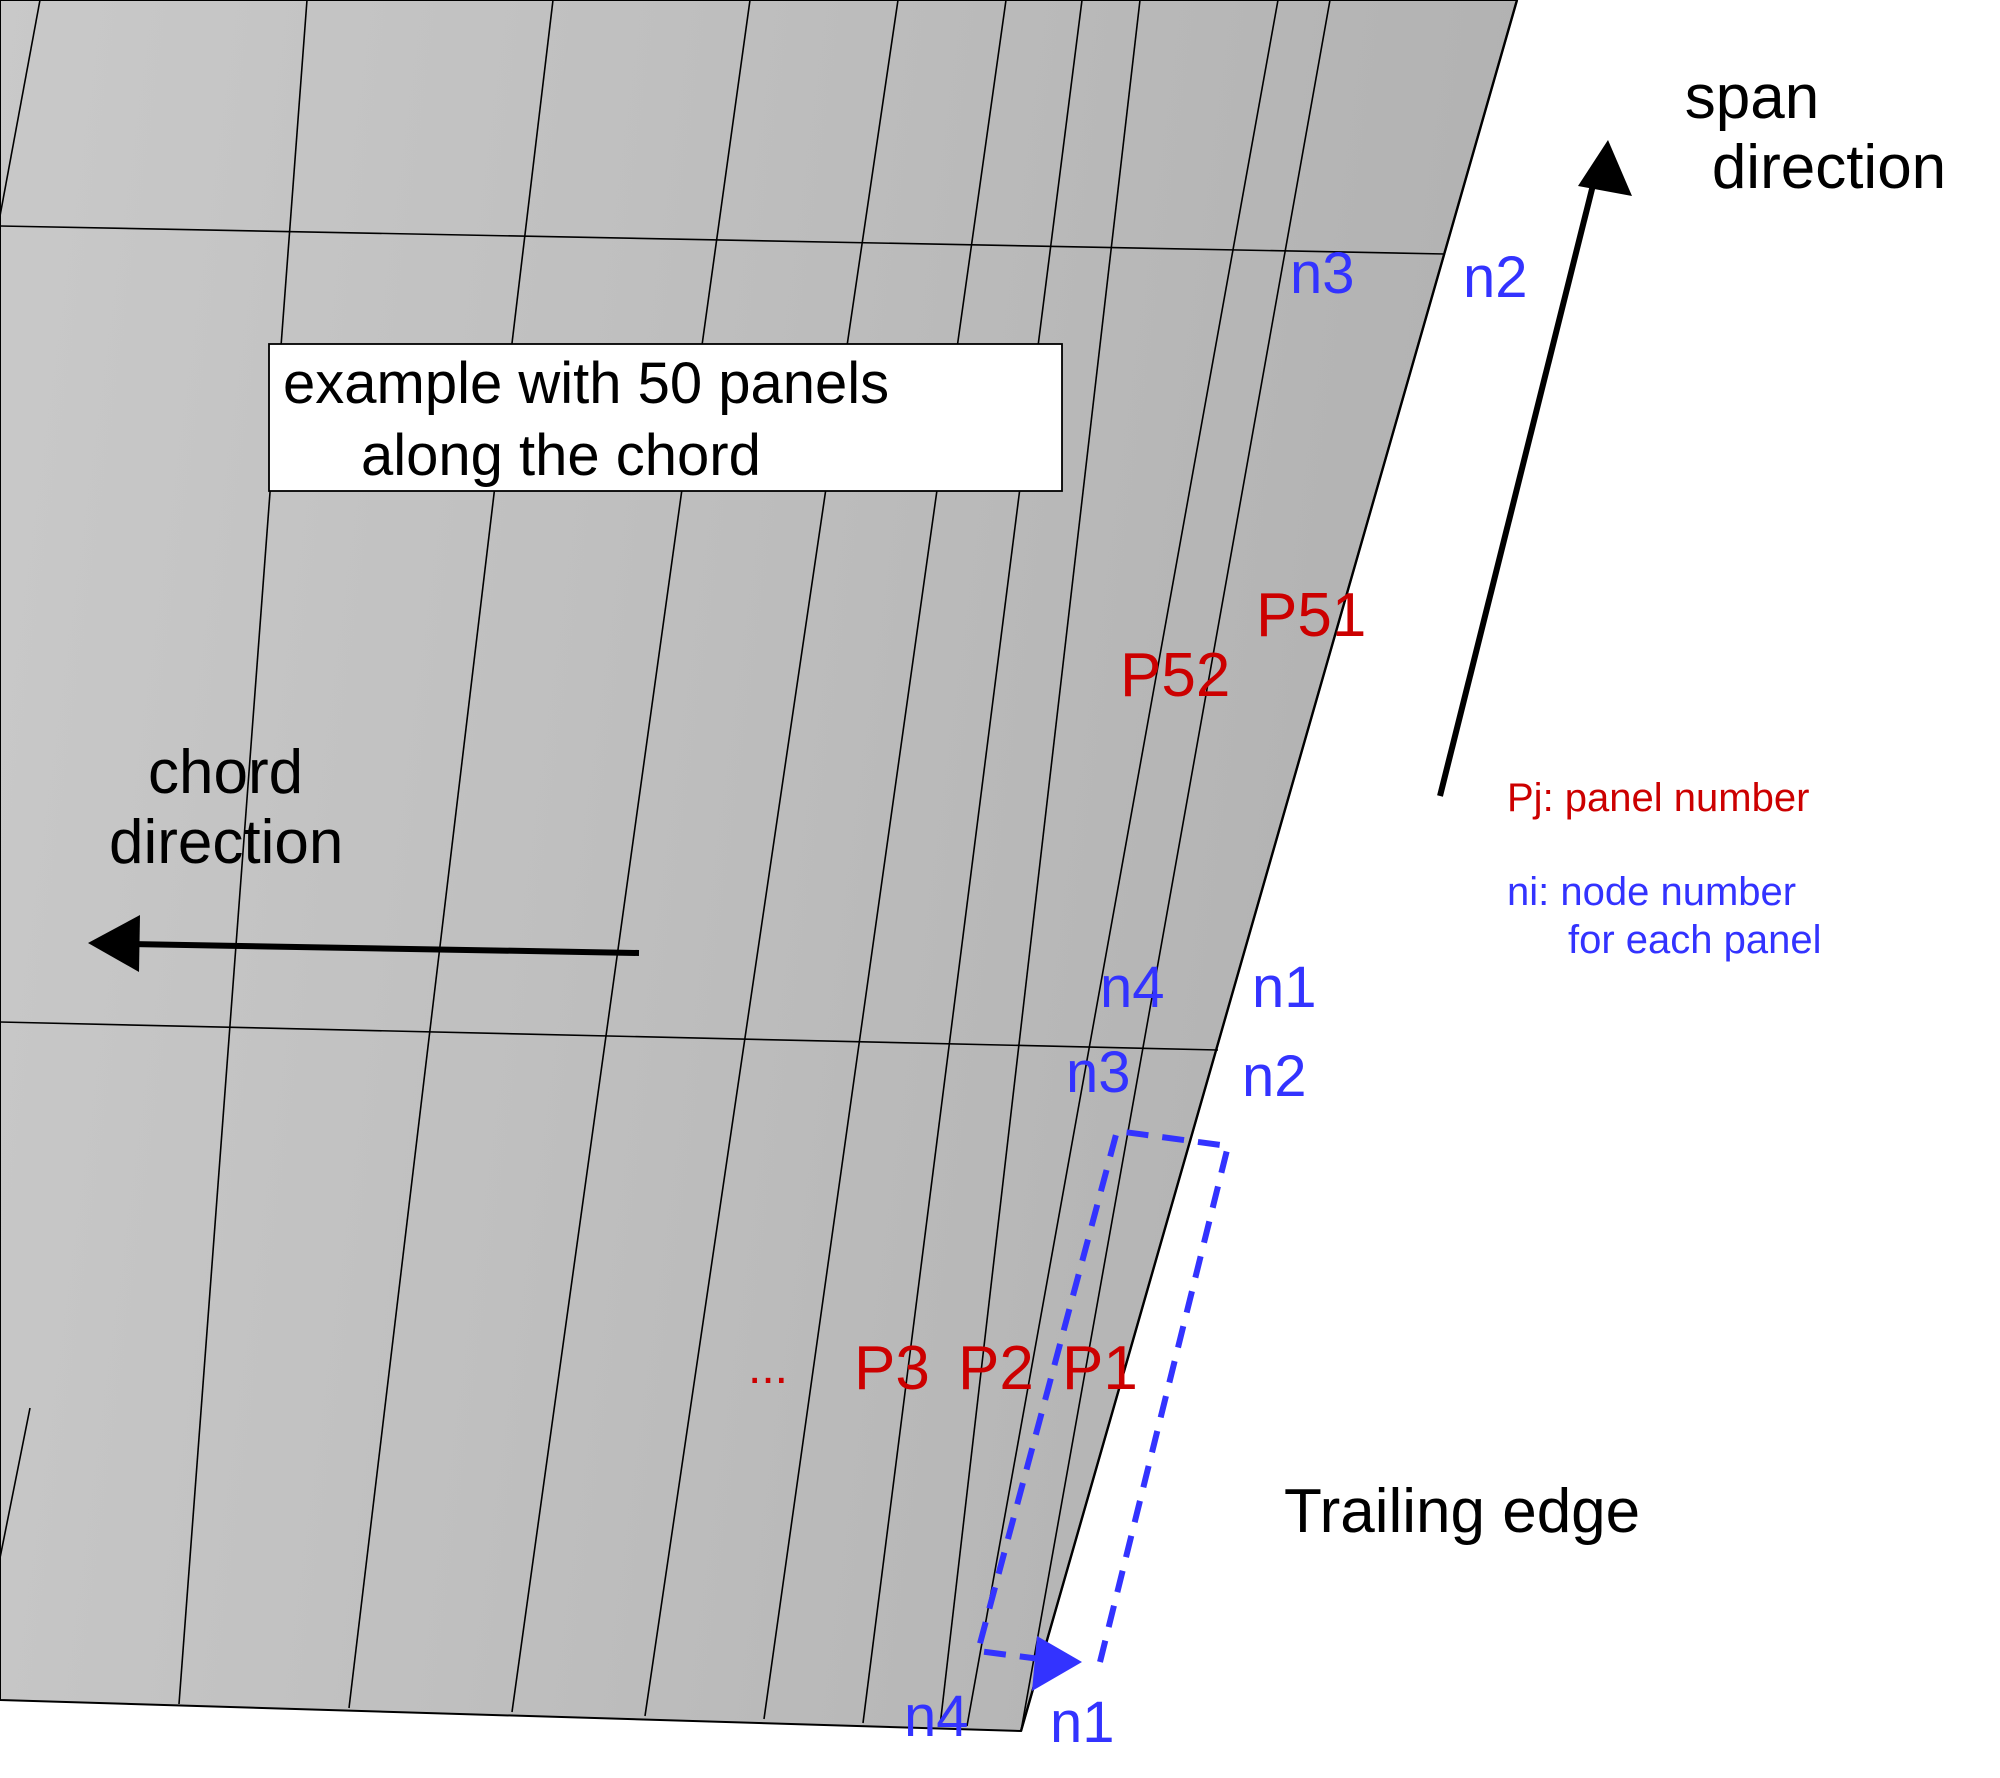 Image resolution: width=2000 pixels, height=1778 pixels. Describe the element at coordinates (226, 842) in the screenshot. I see `chord-direction-label-2: direction` at that location.